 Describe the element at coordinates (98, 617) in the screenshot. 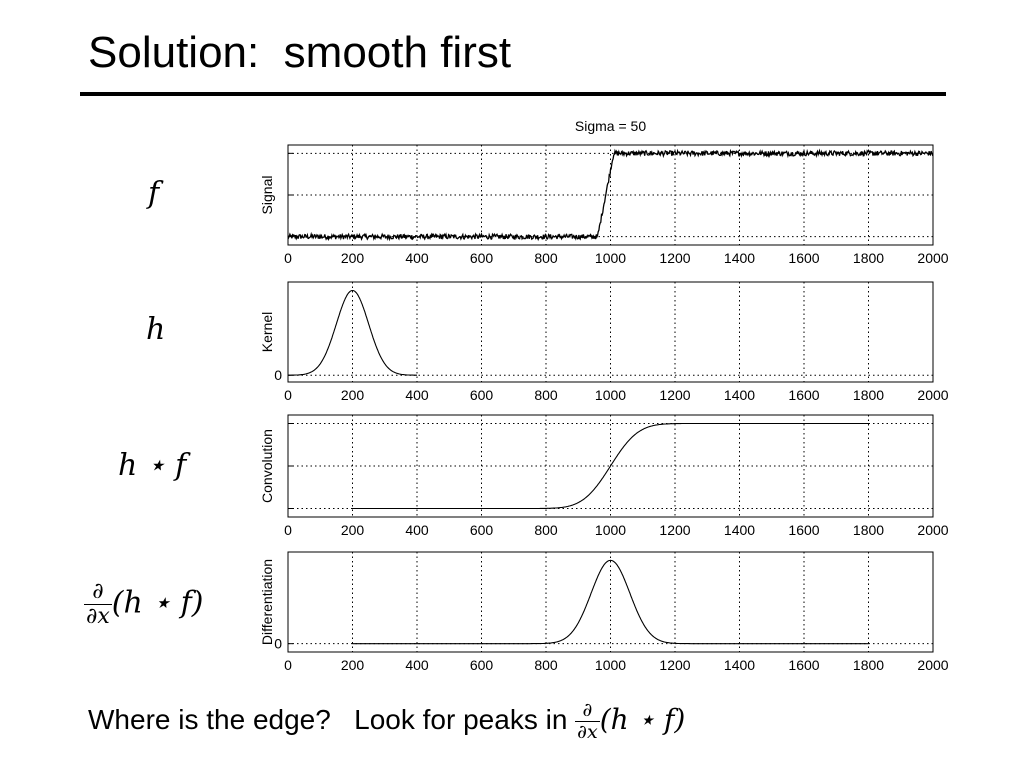

I see `fraction-denominator: ∂x` at that location.